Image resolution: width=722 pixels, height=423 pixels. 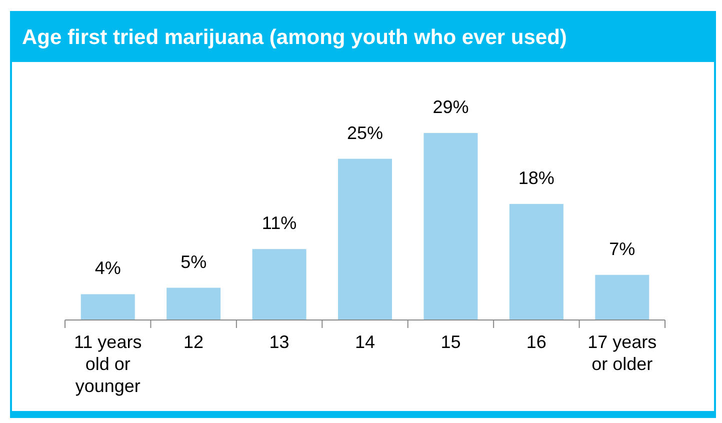 I want to click on data-label: 25%, so click(x=365, y=132).